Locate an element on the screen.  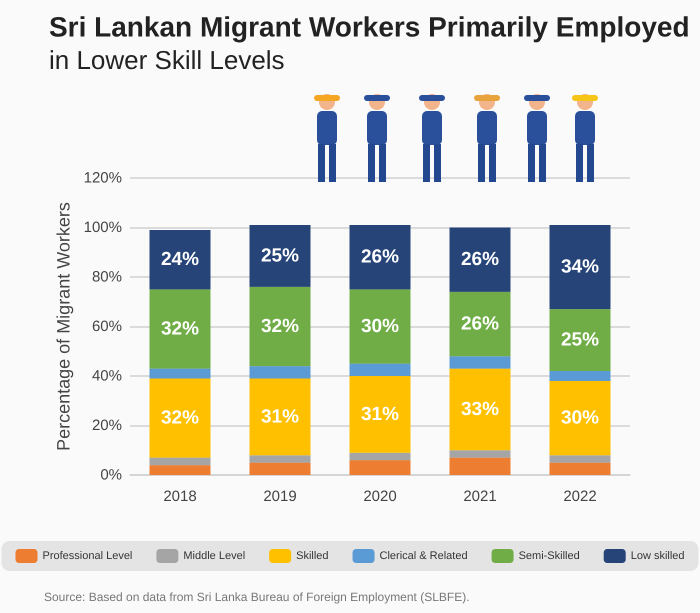
y-tick-label: 100% is located at coordinates (103, 227).